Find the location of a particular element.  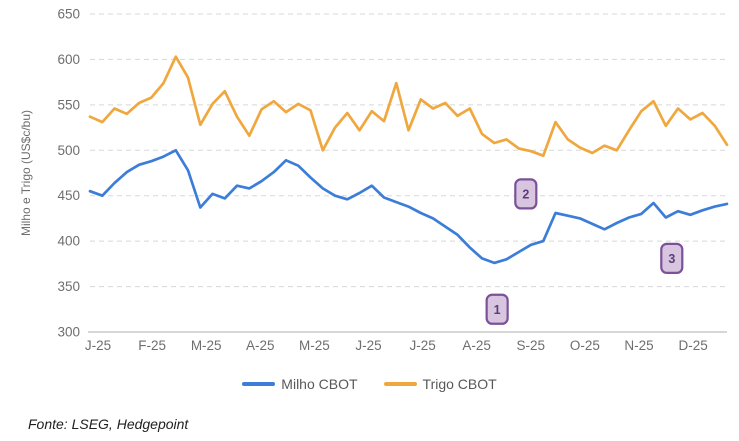

annotations: 1 2 3 is located at coordinates (584, 251).